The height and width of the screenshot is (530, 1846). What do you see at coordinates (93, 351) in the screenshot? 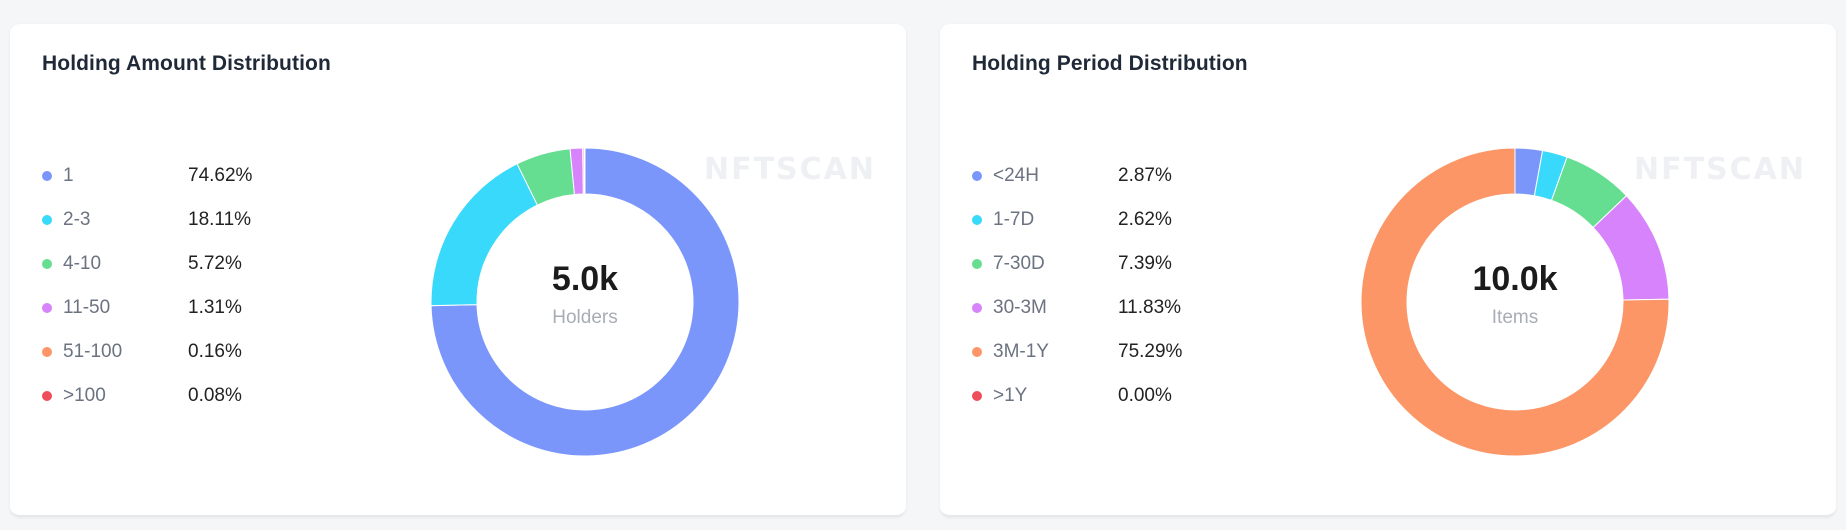
I see `legend-label: 51-100` at bounding box center [93, 351].